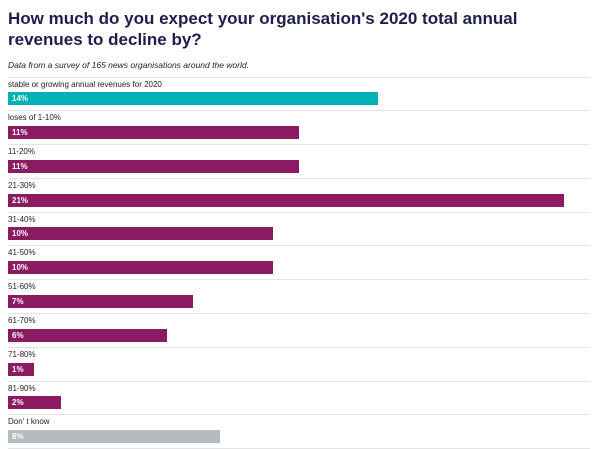 The height and width of the screenshot is (449, 600). What do you see at coordinates (18, 369) in the screenshot?
I see `bar-value-label: 1%` at bounding box center [18, 369].